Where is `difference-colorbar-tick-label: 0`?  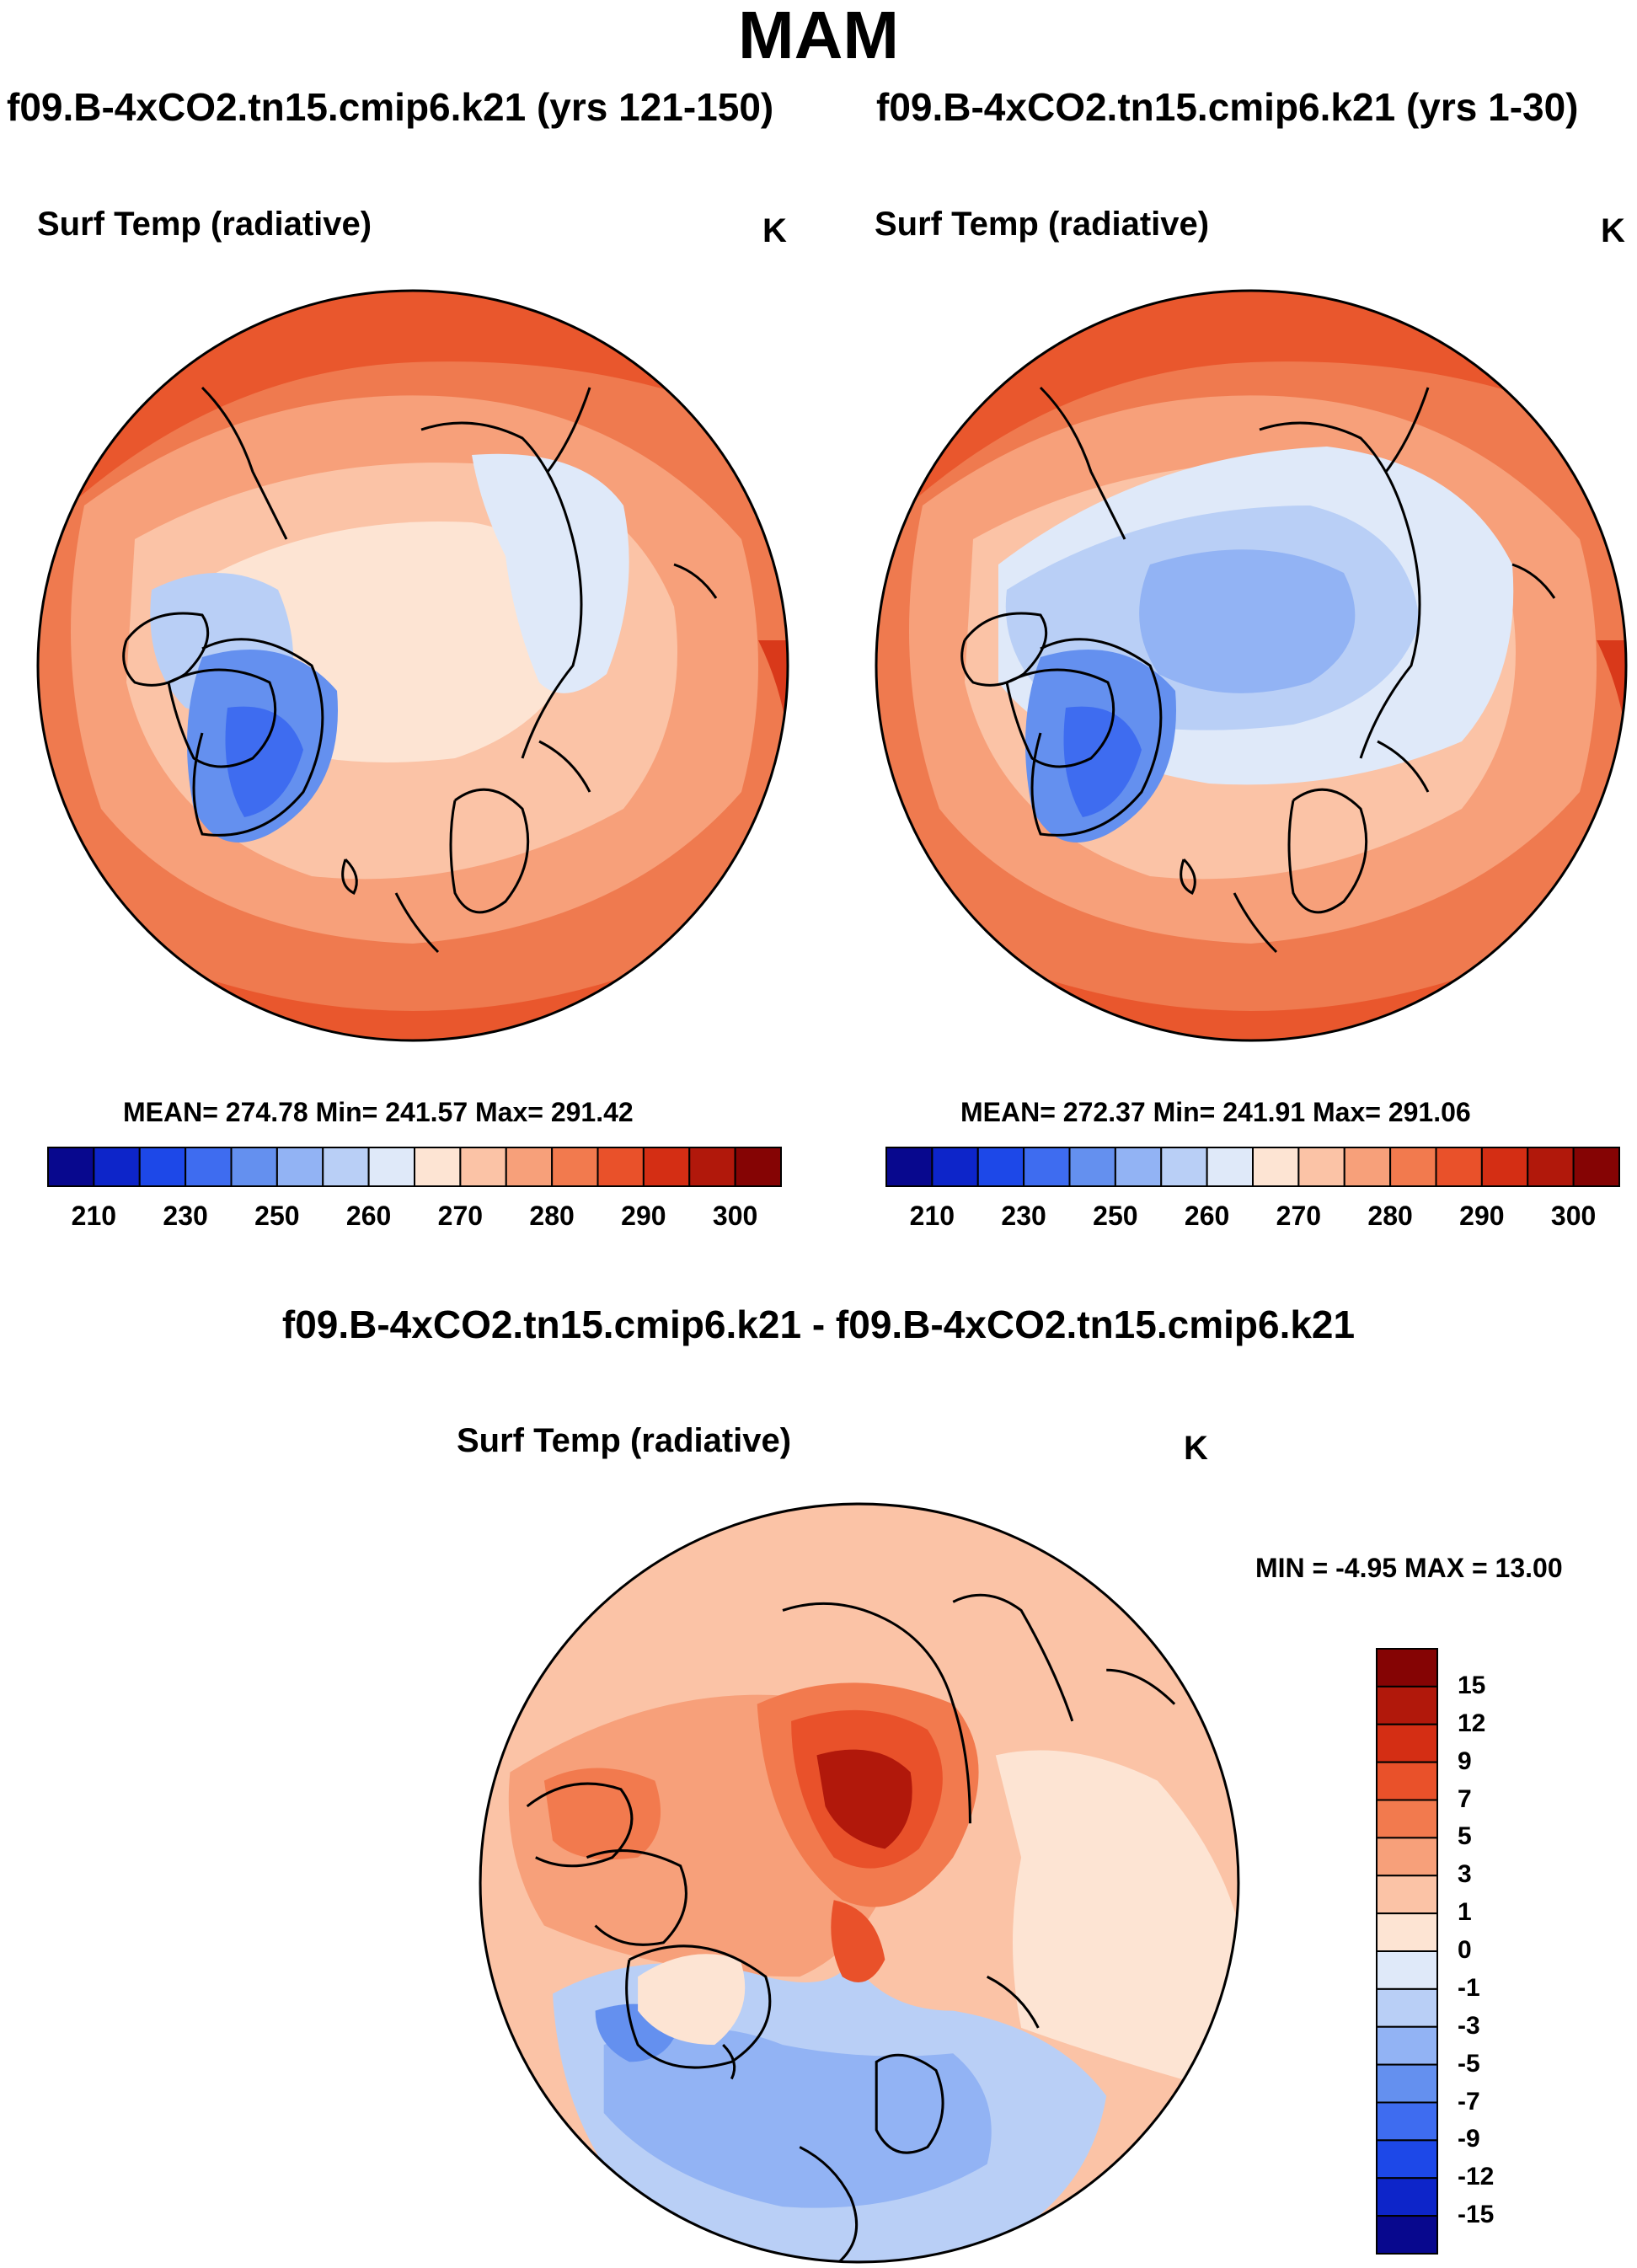 difference-colorbar-tick-label: 0 is located at coordinates (1465, 1950).